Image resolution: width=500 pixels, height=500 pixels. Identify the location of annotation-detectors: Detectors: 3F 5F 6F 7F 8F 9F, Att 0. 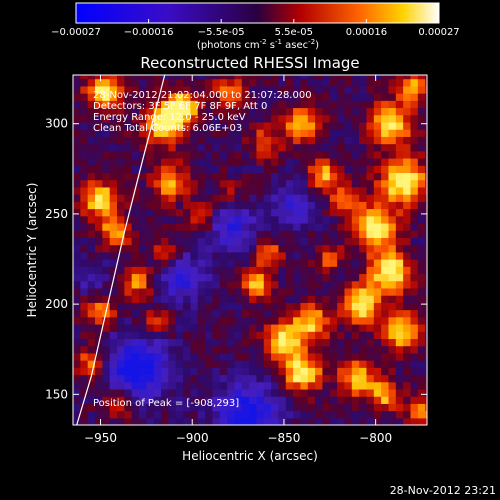
(180, 106).